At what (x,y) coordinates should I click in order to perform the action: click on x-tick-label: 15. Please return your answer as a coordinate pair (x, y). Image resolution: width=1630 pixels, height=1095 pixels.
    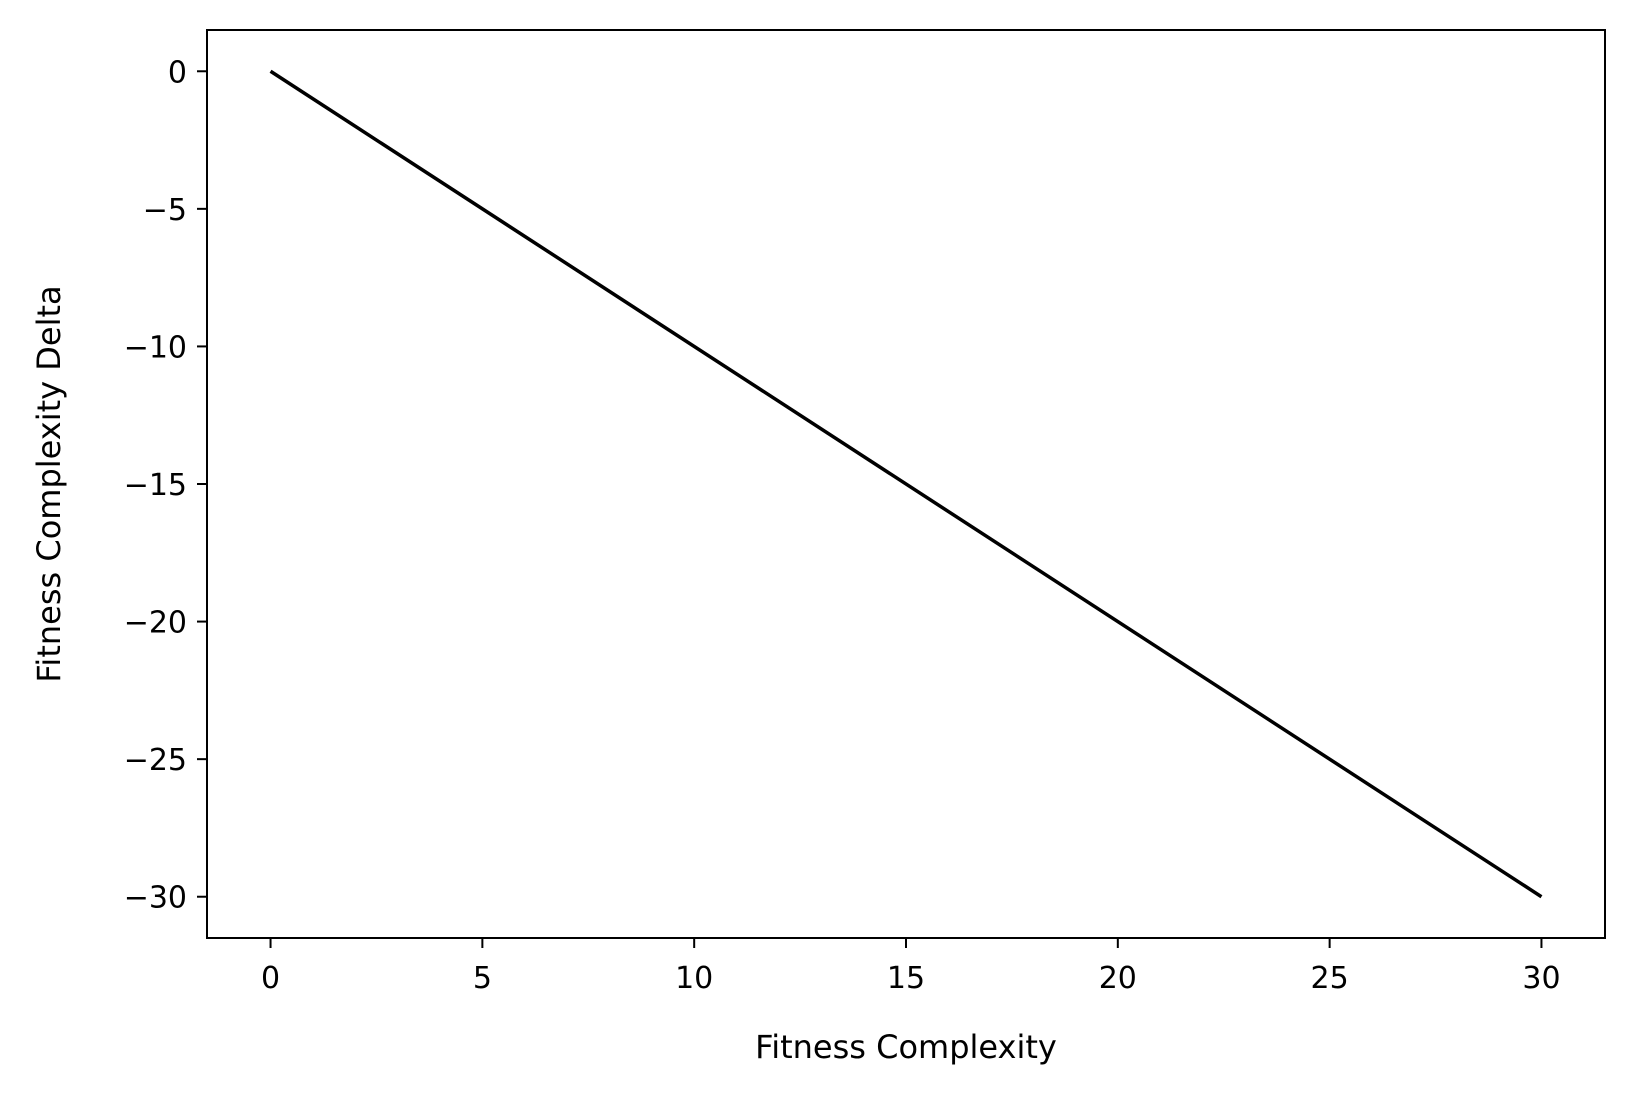
    Looking at the image, I should click on (906, 978).